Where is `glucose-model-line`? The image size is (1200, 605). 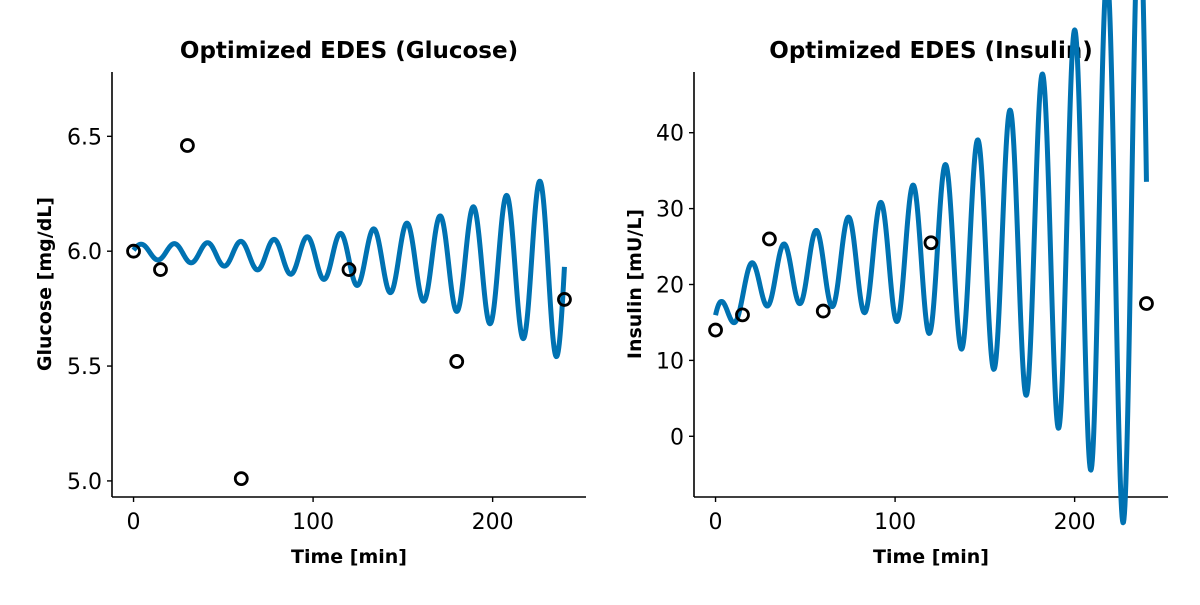 glucose-model-line is located at coordinates (349, 269).